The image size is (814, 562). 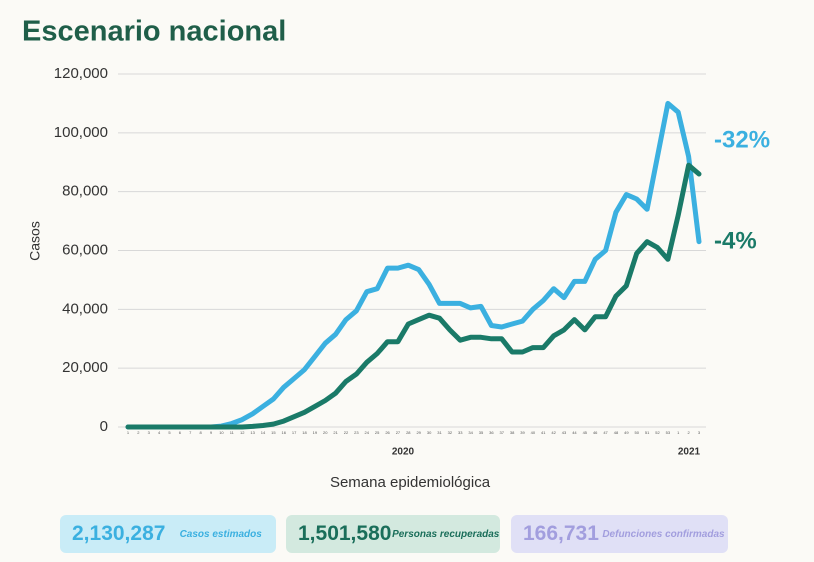 I want to click on x-tick-label: 31, so click(x=439, y=432).